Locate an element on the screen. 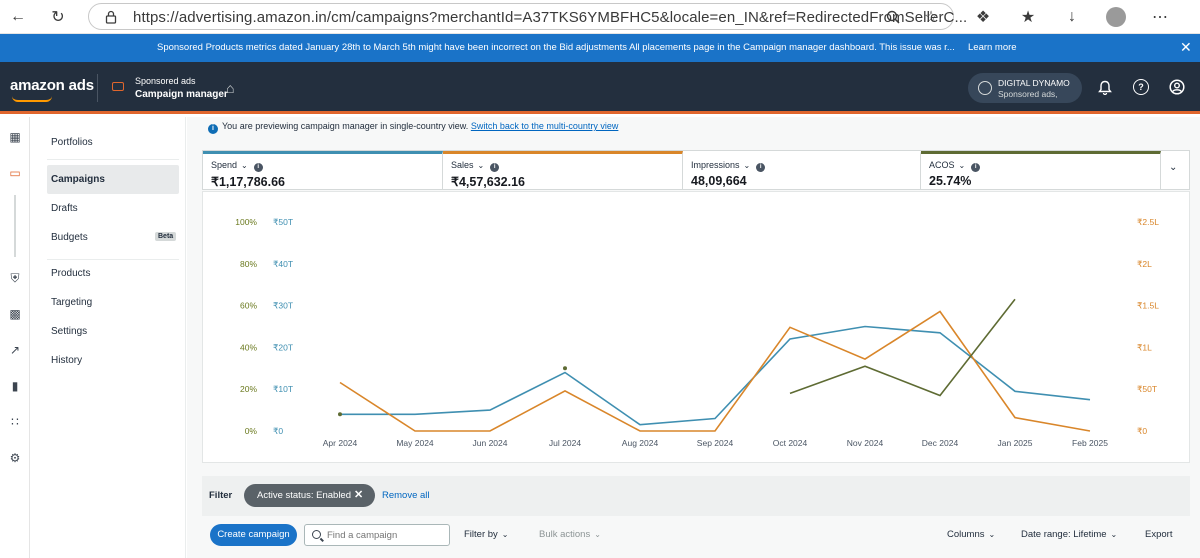  active-status-filter: Active status: Enabled ✕ is located at coordinates (309, 495).